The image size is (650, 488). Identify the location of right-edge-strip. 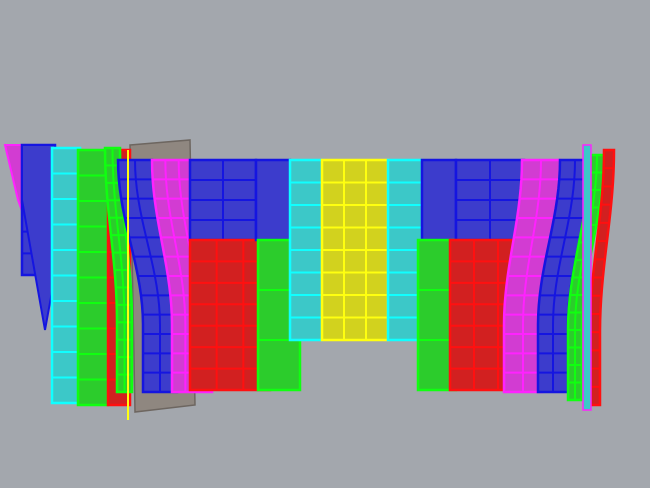
(587, 277).